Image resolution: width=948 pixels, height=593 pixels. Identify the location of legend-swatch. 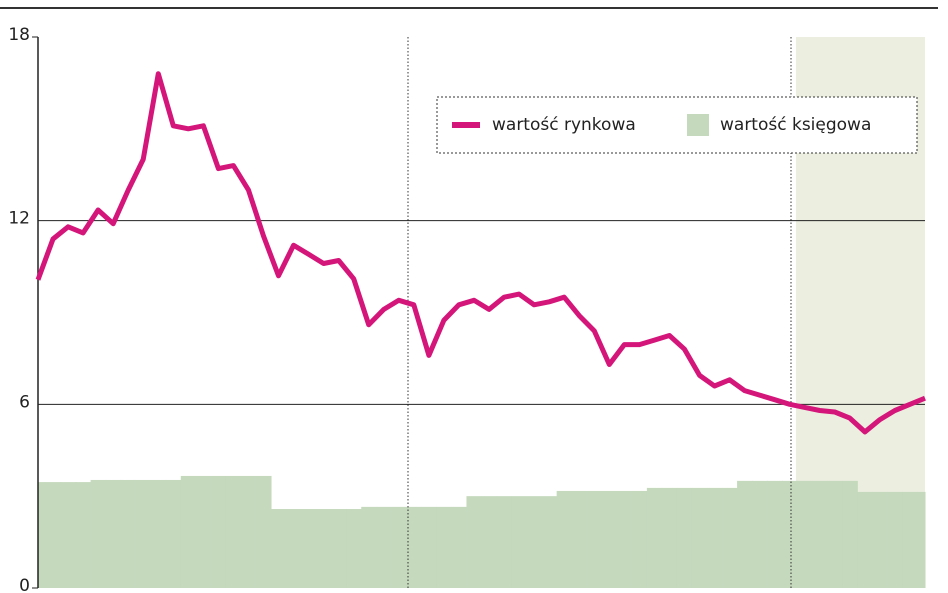
(698, 125).